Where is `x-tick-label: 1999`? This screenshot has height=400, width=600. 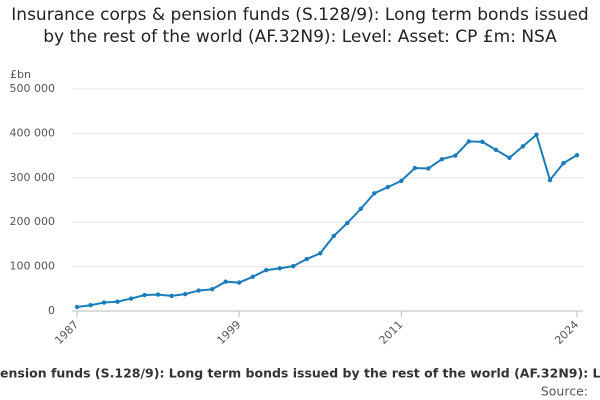
x-tick-label: 1999 is located at coordinates (228, 332).